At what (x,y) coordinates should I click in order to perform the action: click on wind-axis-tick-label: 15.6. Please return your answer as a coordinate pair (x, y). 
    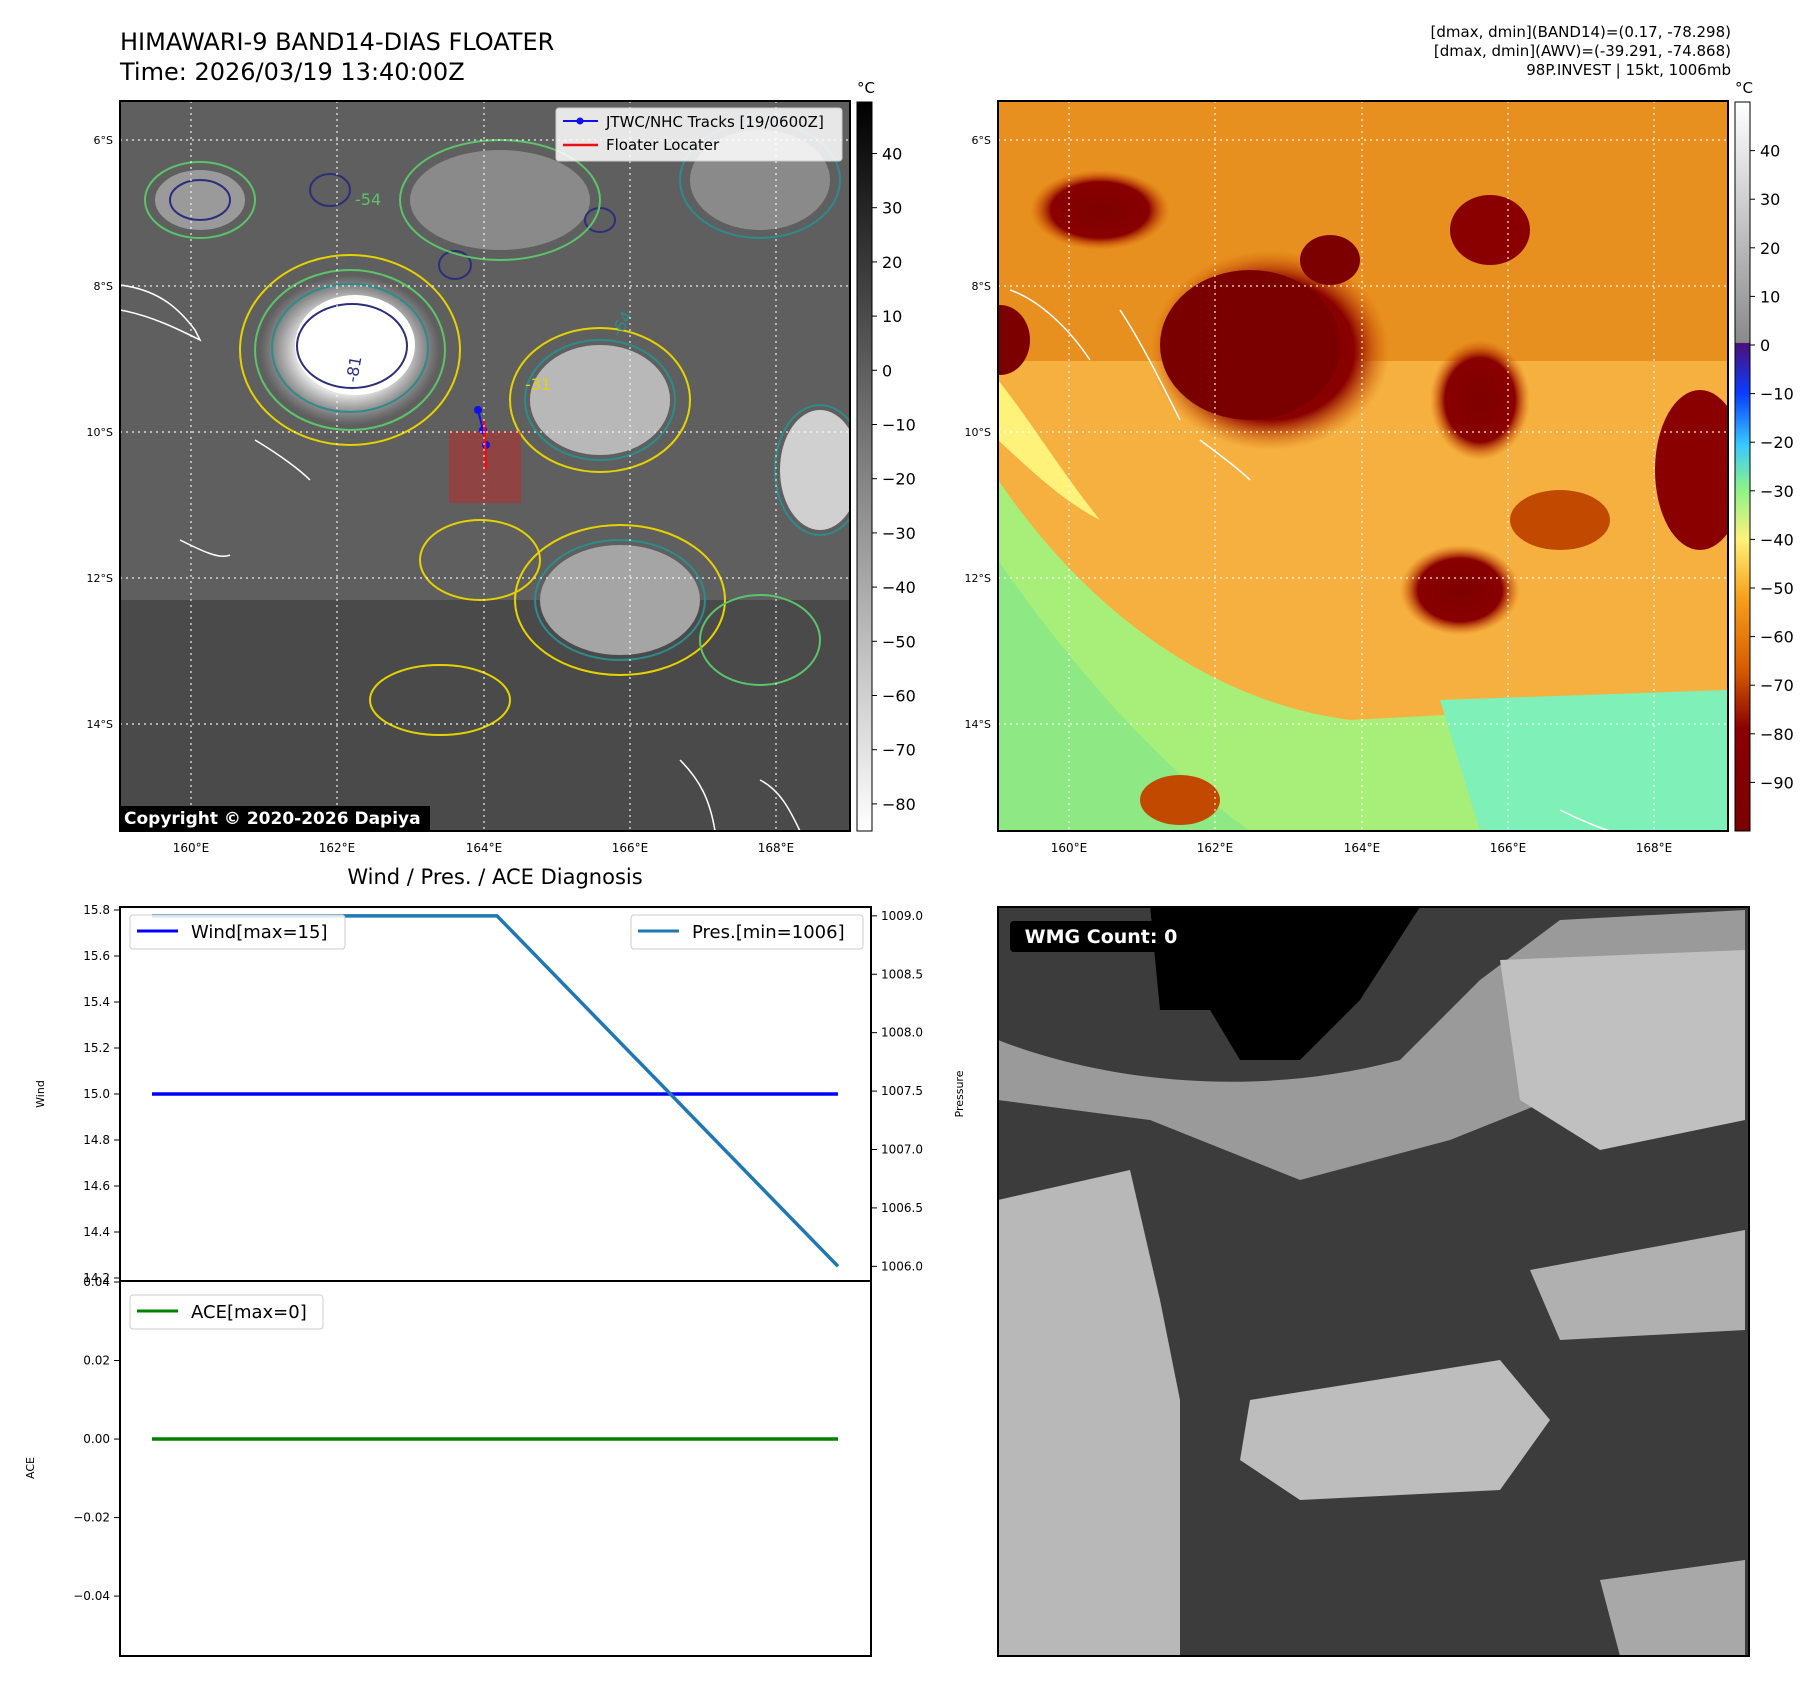
    Looking at the image, I should click on (96, 956).